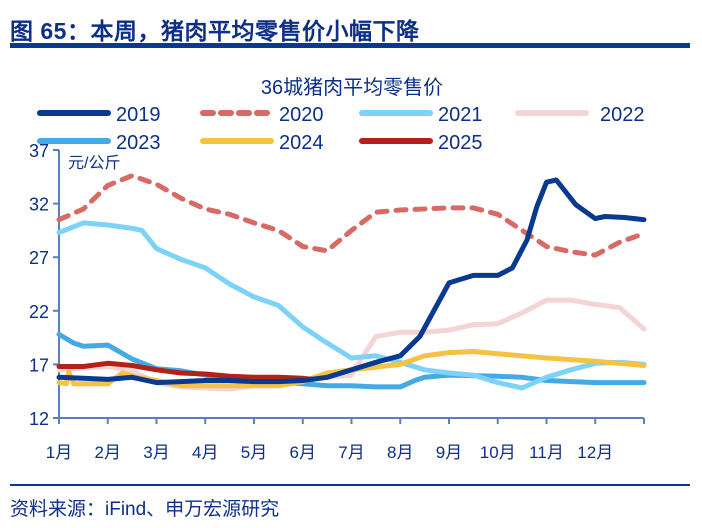 The width and height of the screenshot is (702, 528). Describe the element at coordinates (39, 312) in the screenshot. I see `y-tick-label: 22` at that location.